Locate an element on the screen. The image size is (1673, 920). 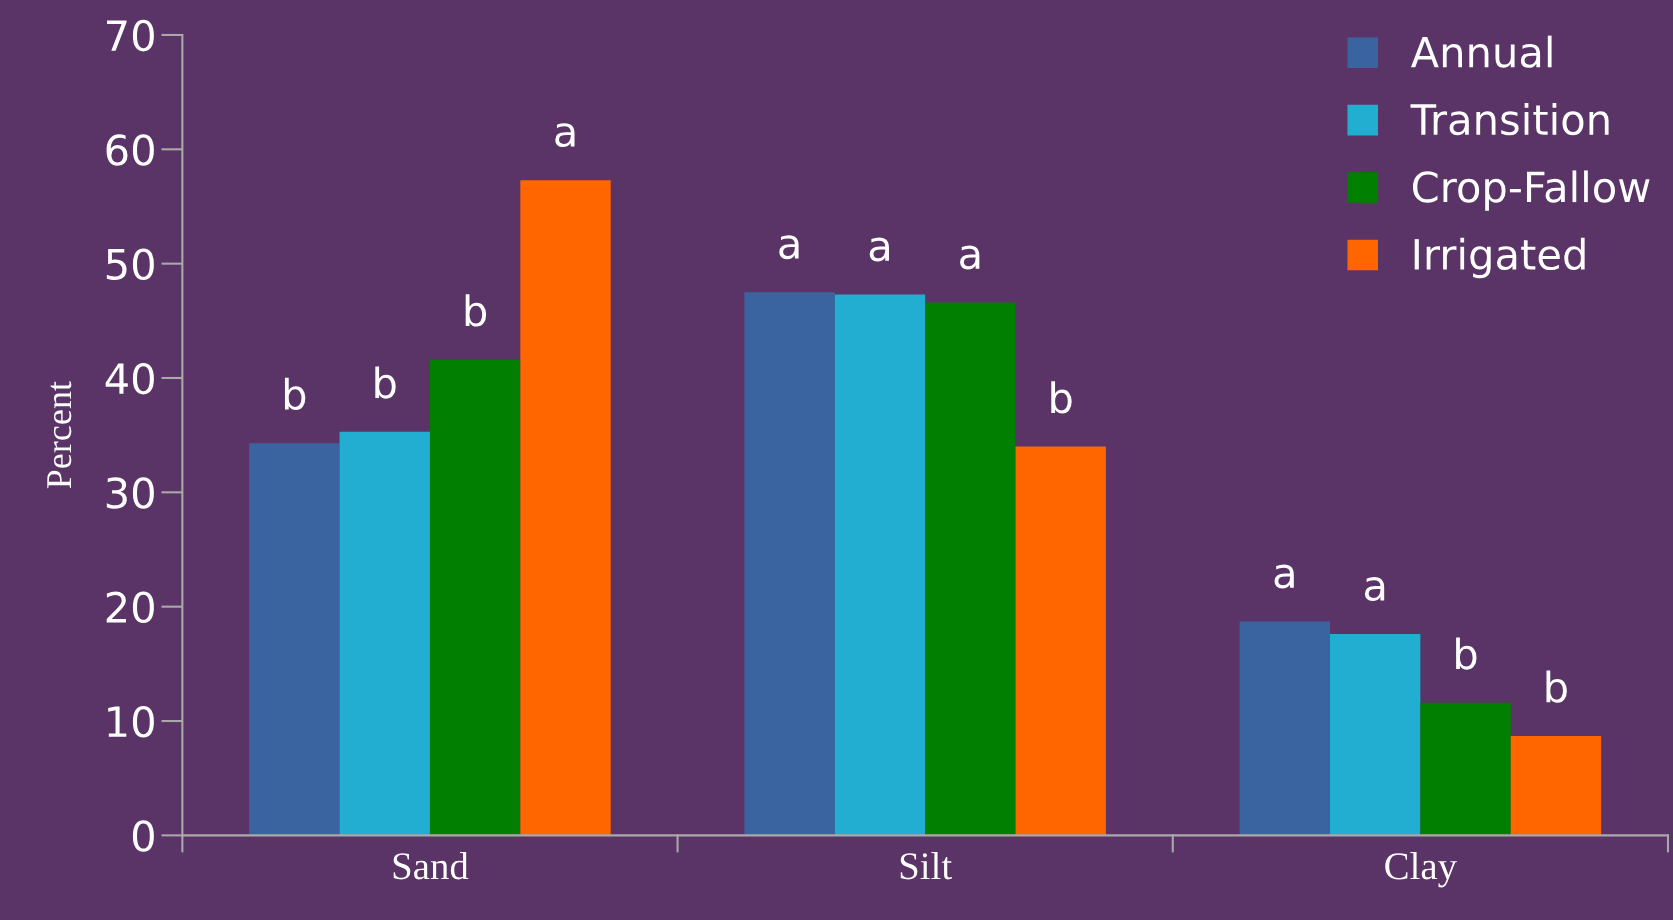
y-tick-label: 50 is located at coordinates (130, 264).